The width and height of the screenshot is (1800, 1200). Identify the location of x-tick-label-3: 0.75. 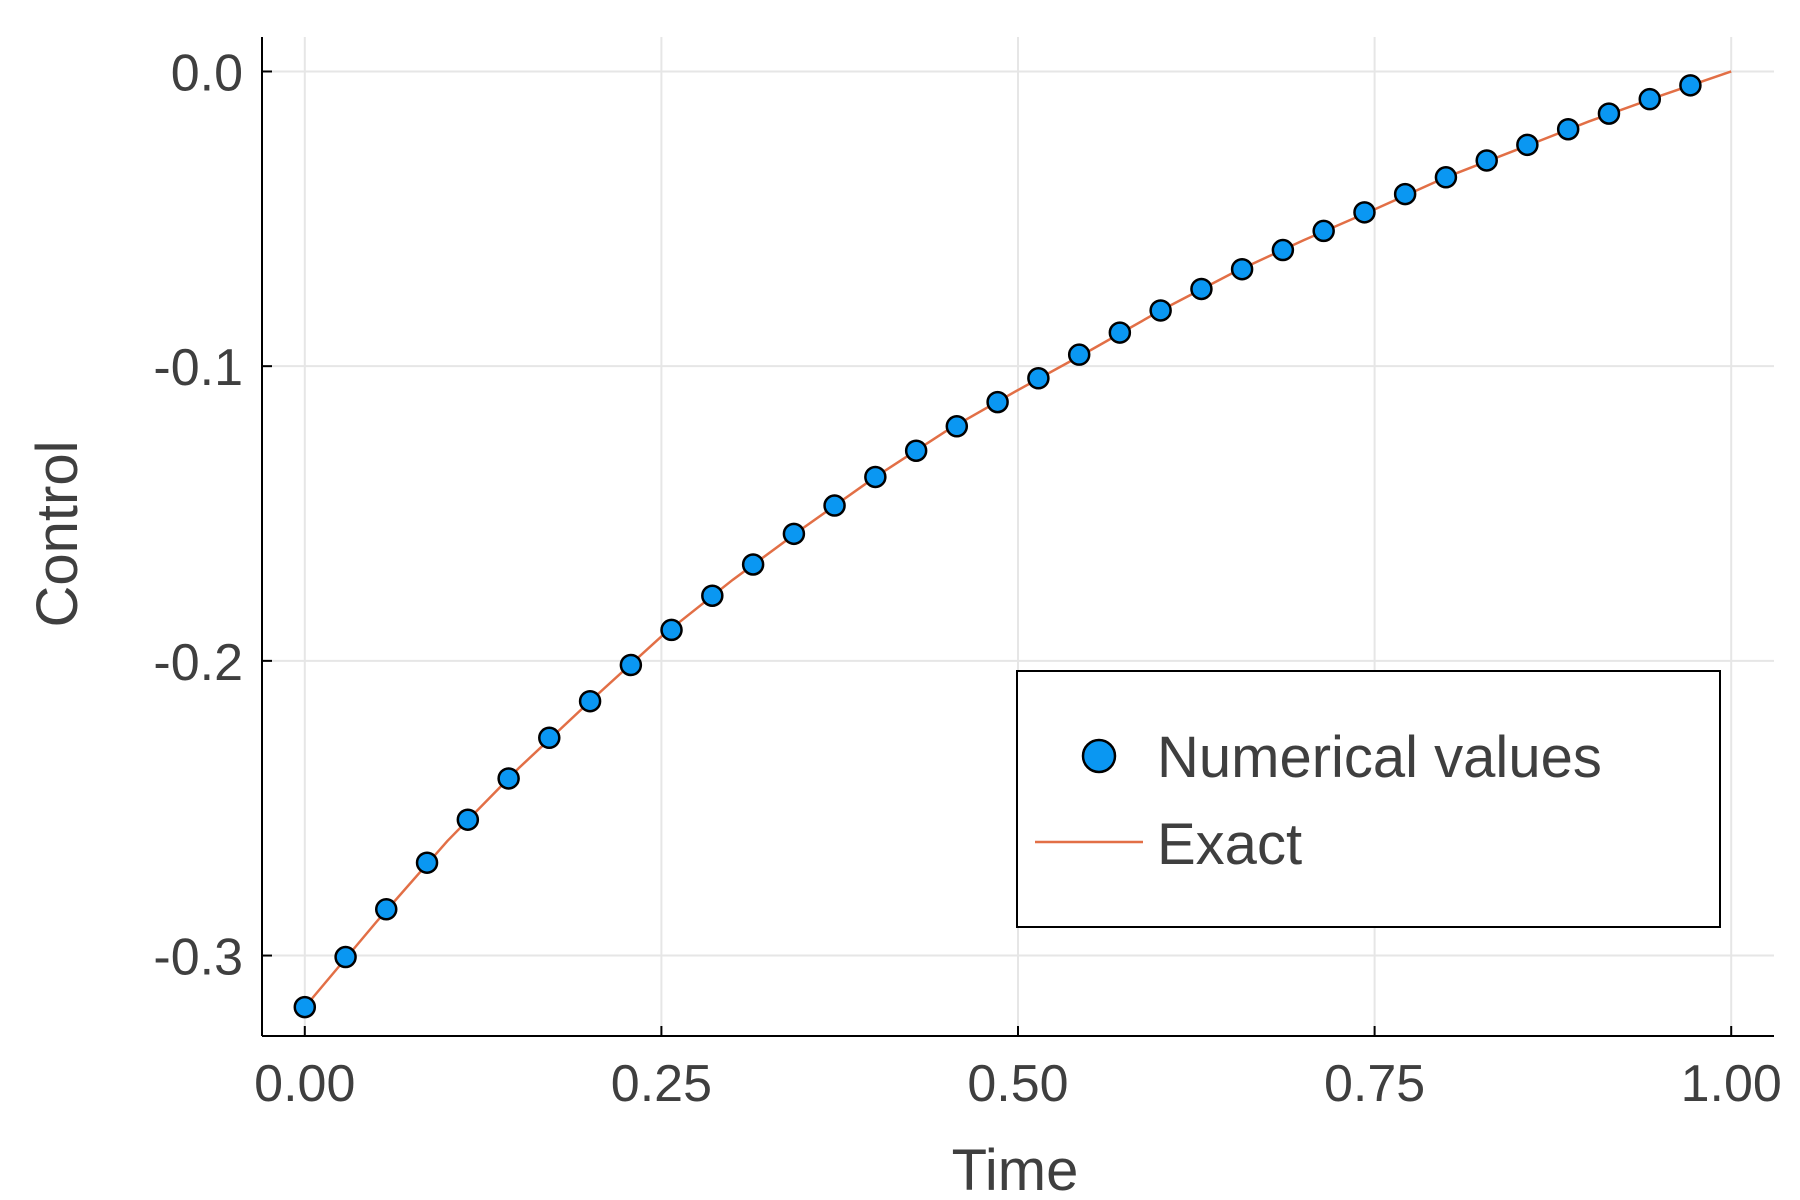
(1374, 1084).